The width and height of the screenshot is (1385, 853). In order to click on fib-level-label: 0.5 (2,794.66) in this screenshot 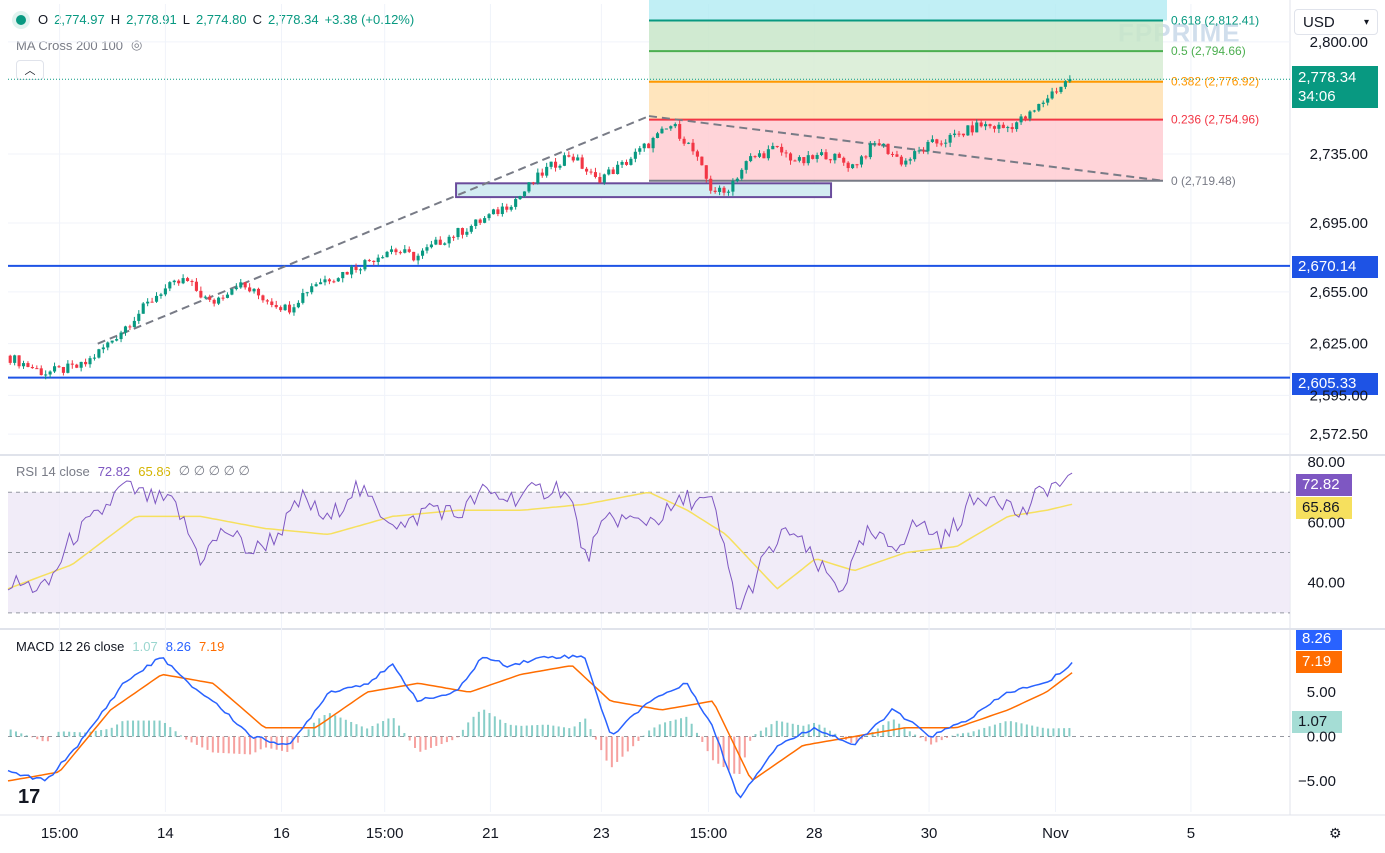, I will do `click(1208, 51)`.